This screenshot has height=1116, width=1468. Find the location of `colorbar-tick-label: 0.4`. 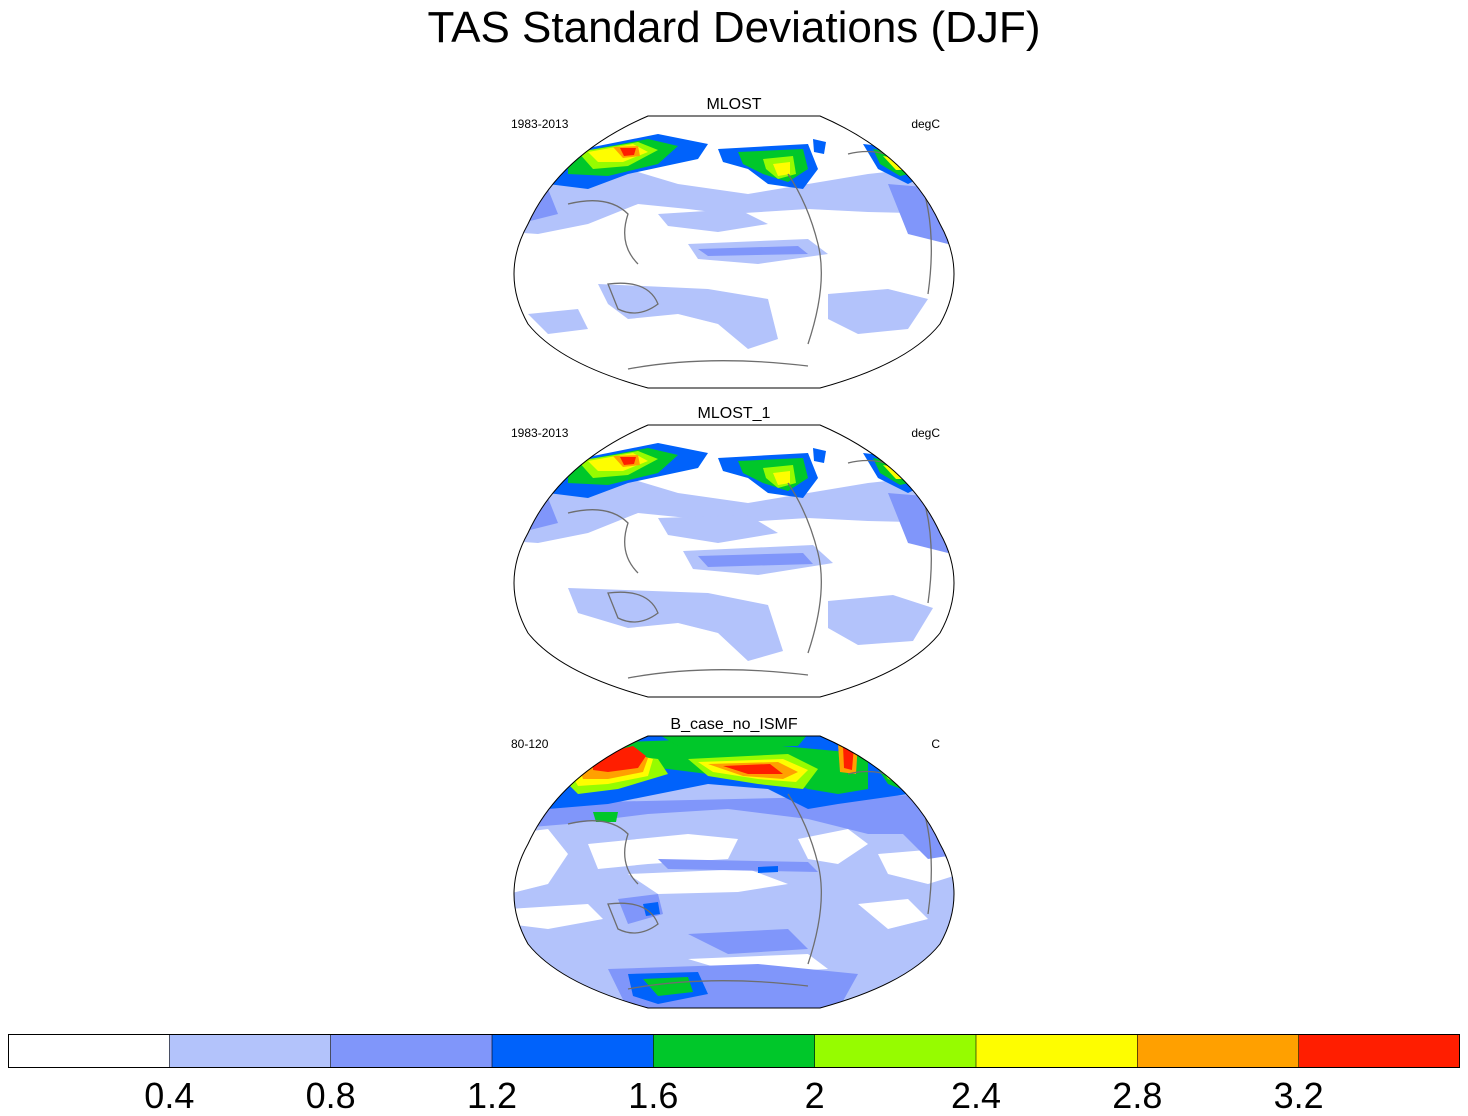

colorbar-tick-label: 0.4 is located at coordinates (169, 1095).